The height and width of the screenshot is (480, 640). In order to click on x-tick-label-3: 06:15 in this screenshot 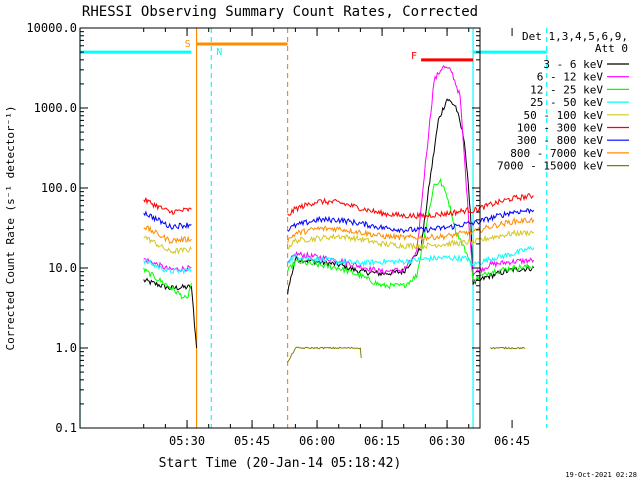, I will do `click(382, 441)`.